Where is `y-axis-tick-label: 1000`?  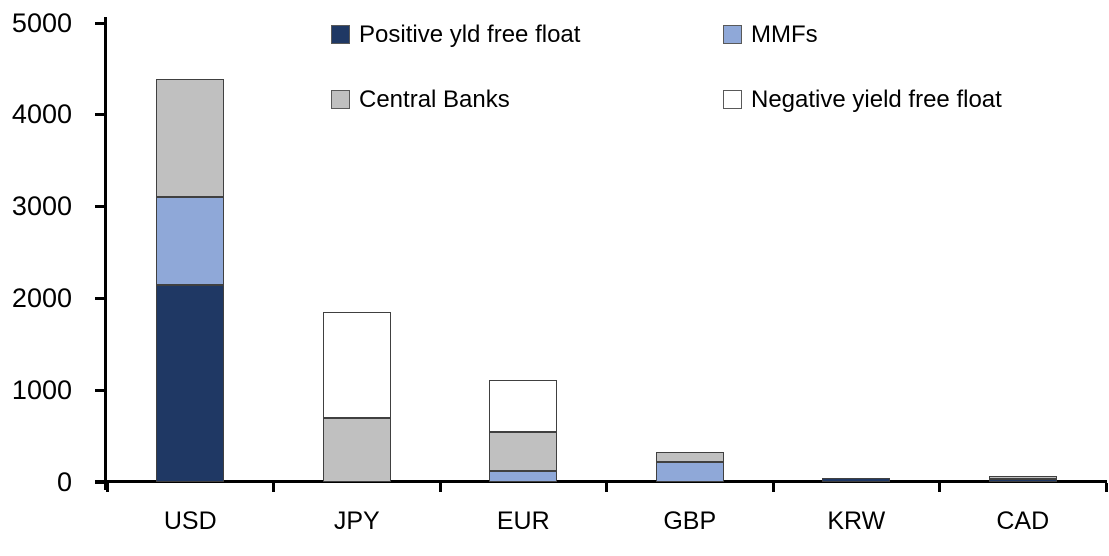 y-axis-tick-label: 1000 is located at coordinates (41, 389).